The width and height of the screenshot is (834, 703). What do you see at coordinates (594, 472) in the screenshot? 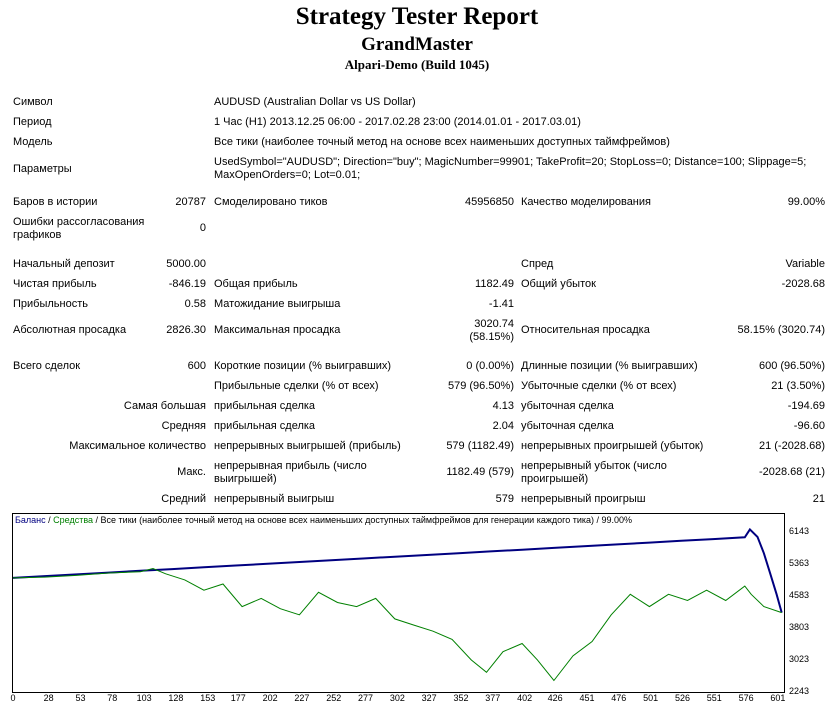
I see `max-cons-loss-label: непрерывный убыток (число проигрышей)` at bounding box center [594, 472].